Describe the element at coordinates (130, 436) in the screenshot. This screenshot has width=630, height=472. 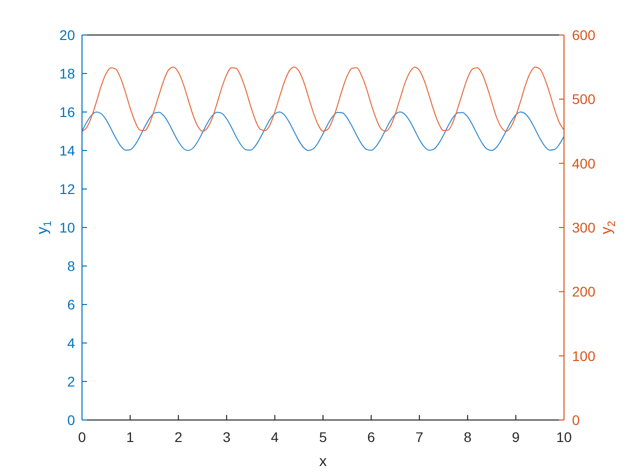
I see `x-tick-label: 1` at that location.